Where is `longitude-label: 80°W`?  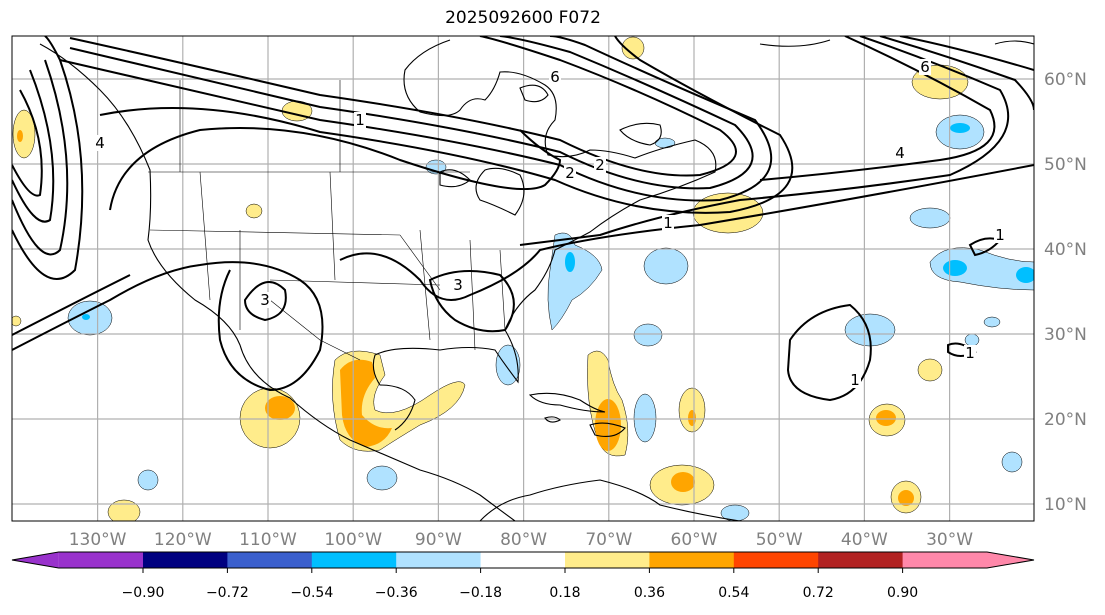 longitude-label: 80°W is located at coordinates (523, 540).